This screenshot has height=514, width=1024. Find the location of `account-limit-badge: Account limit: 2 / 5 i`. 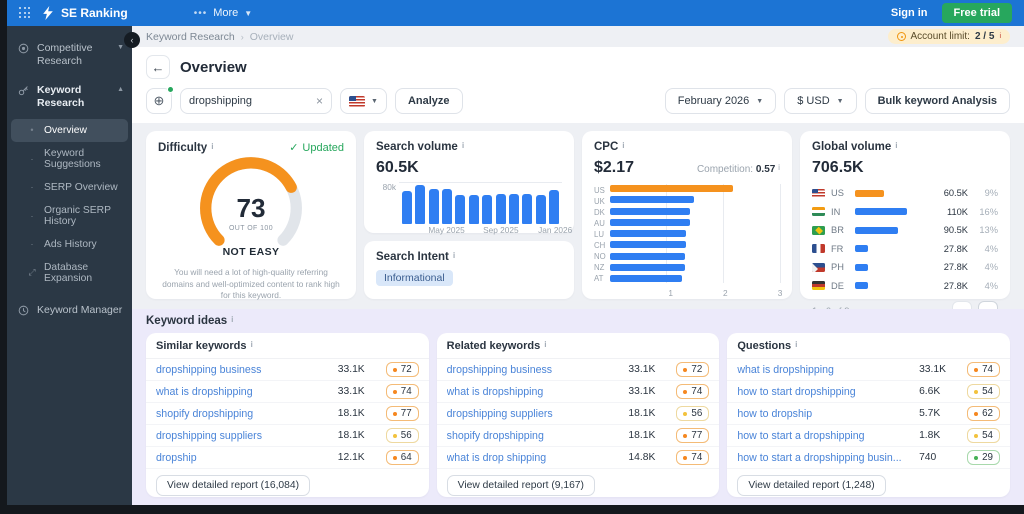

account-limit-badge: Account limit: 2 / 5 i is located at coordinates (948, 36).